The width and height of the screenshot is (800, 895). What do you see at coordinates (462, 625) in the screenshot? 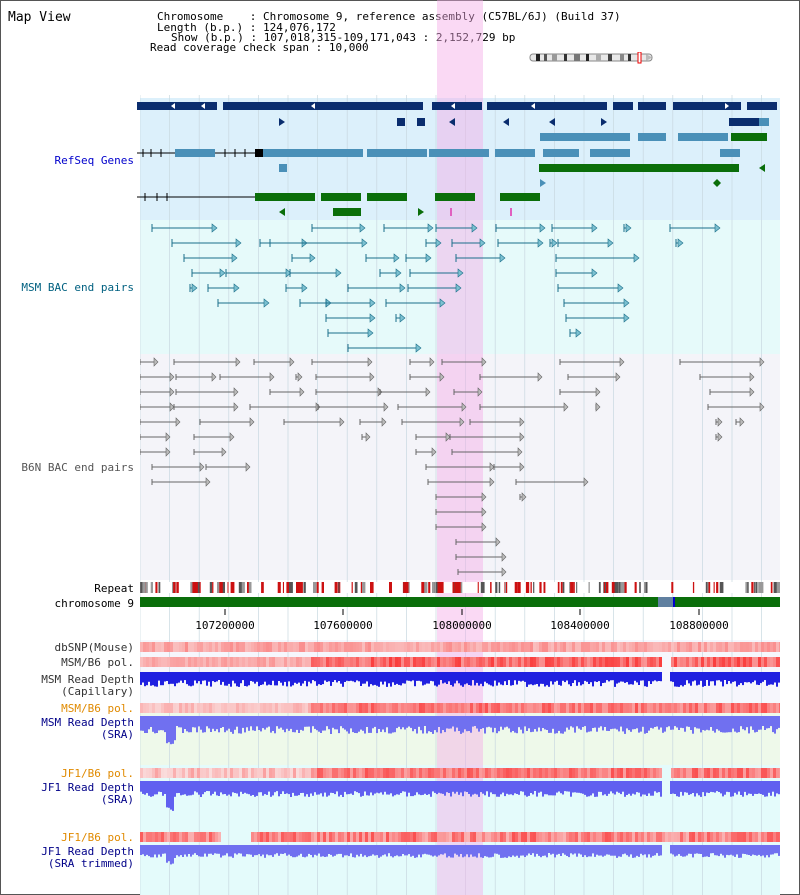
I see `axis-tick-label: 108000000` at bounding box center [462, 625].